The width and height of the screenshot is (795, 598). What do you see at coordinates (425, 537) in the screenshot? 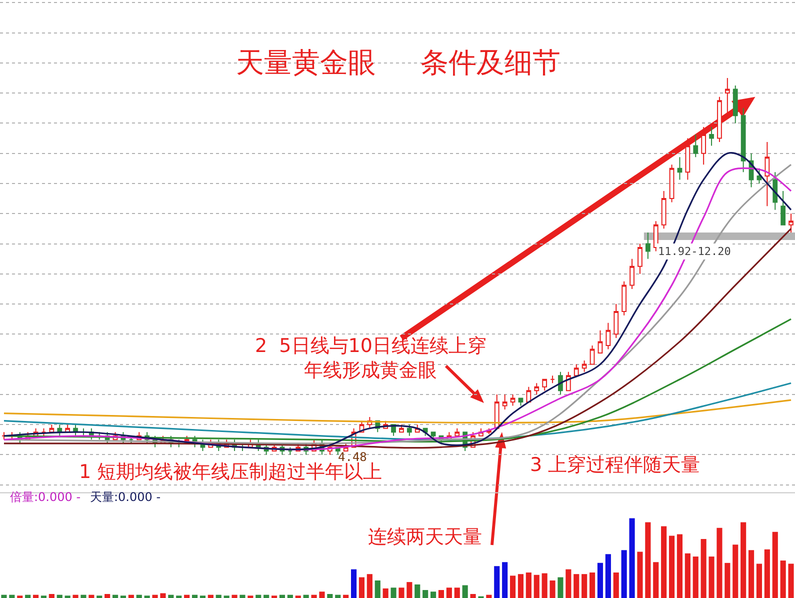
I see `annotation: 连续两天天量` at bounding box center [425, 537].